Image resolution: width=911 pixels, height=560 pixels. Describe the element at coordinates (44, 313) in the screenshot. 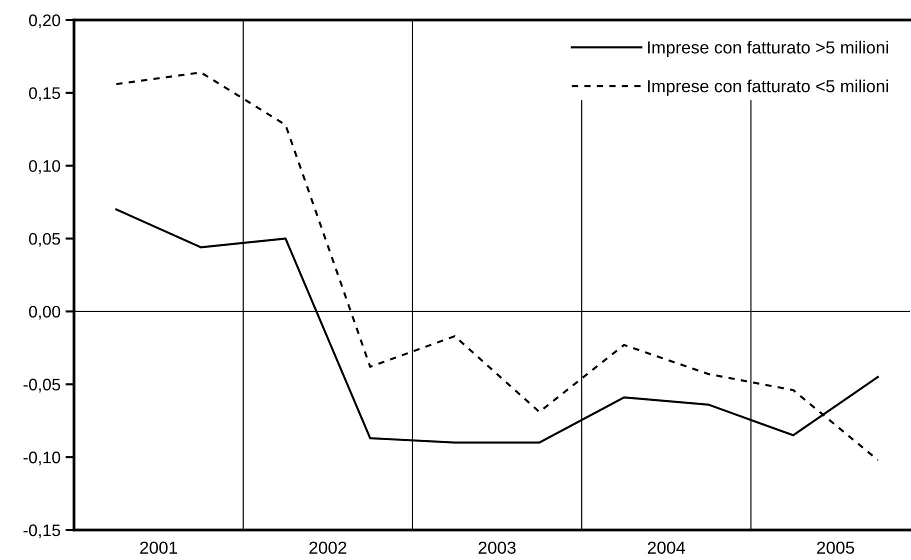

I see `y-tick-label: 0,00` at that location.